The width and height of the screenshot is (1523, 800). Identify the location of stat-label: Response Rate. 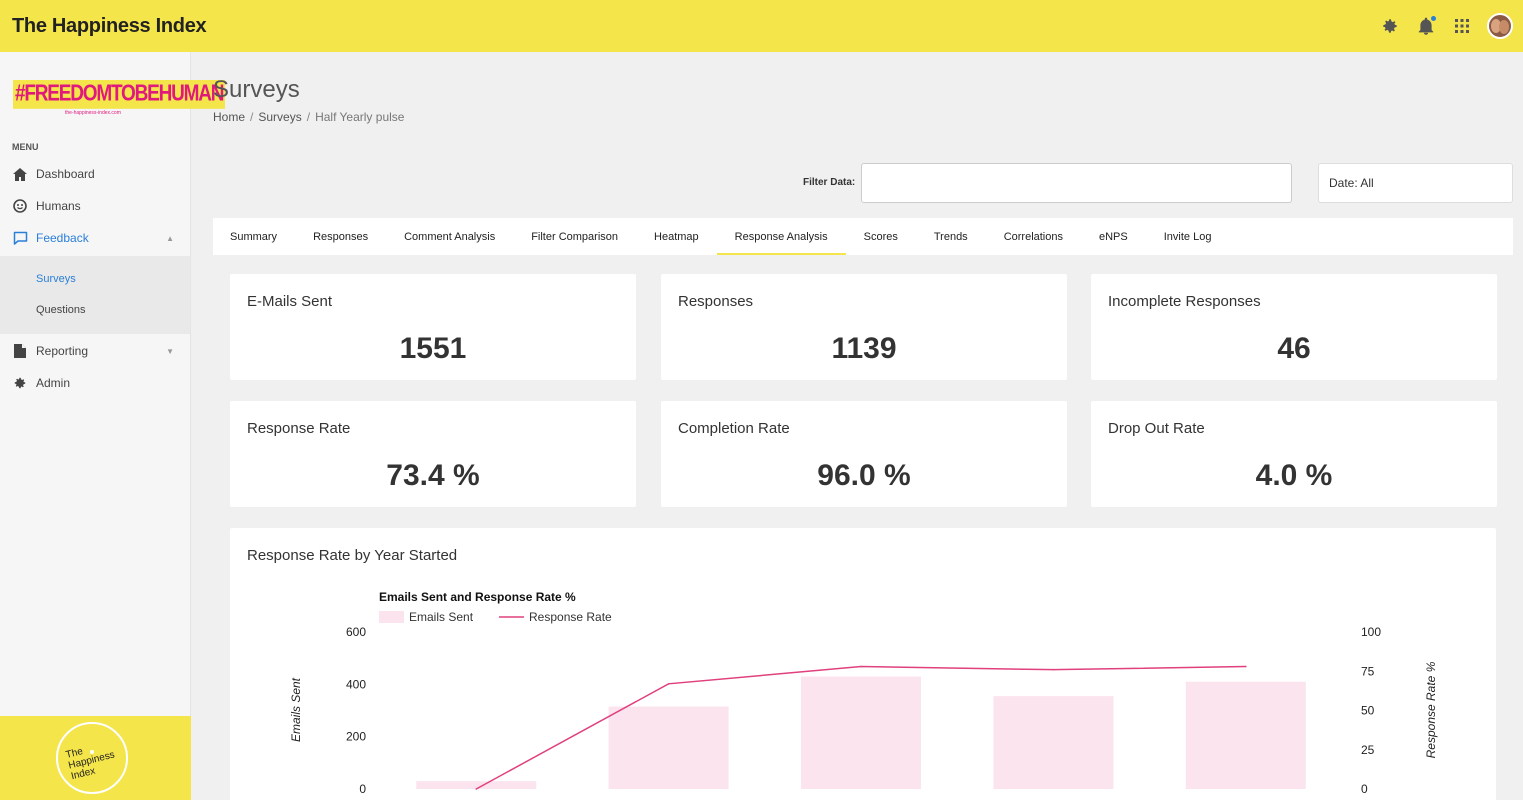
(299, 428).